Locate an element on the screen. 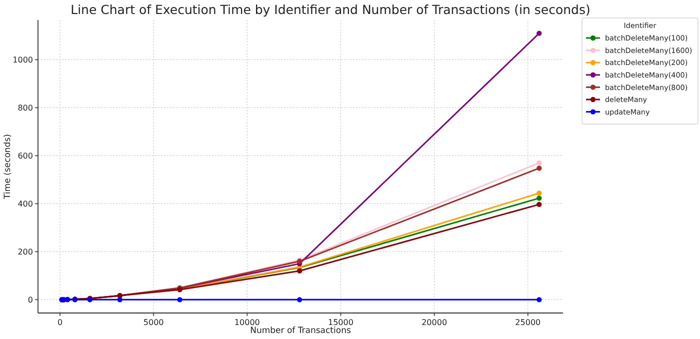 This screenshot has width=700, height=339. y-tick-label: 1000 is located at coordinates (22, 60).